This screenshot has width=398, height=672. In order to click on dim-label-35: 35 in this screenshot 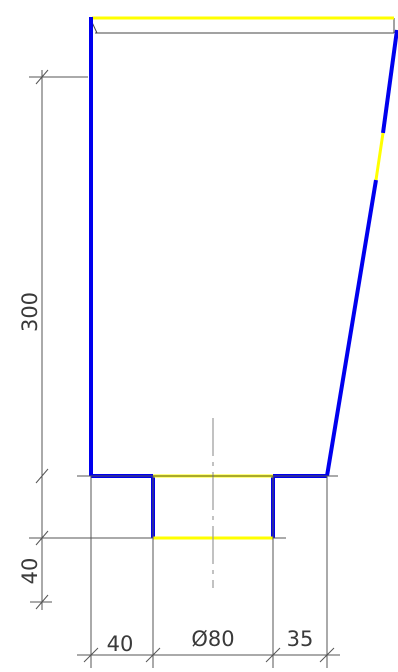, I will do `click(300, 639)`.